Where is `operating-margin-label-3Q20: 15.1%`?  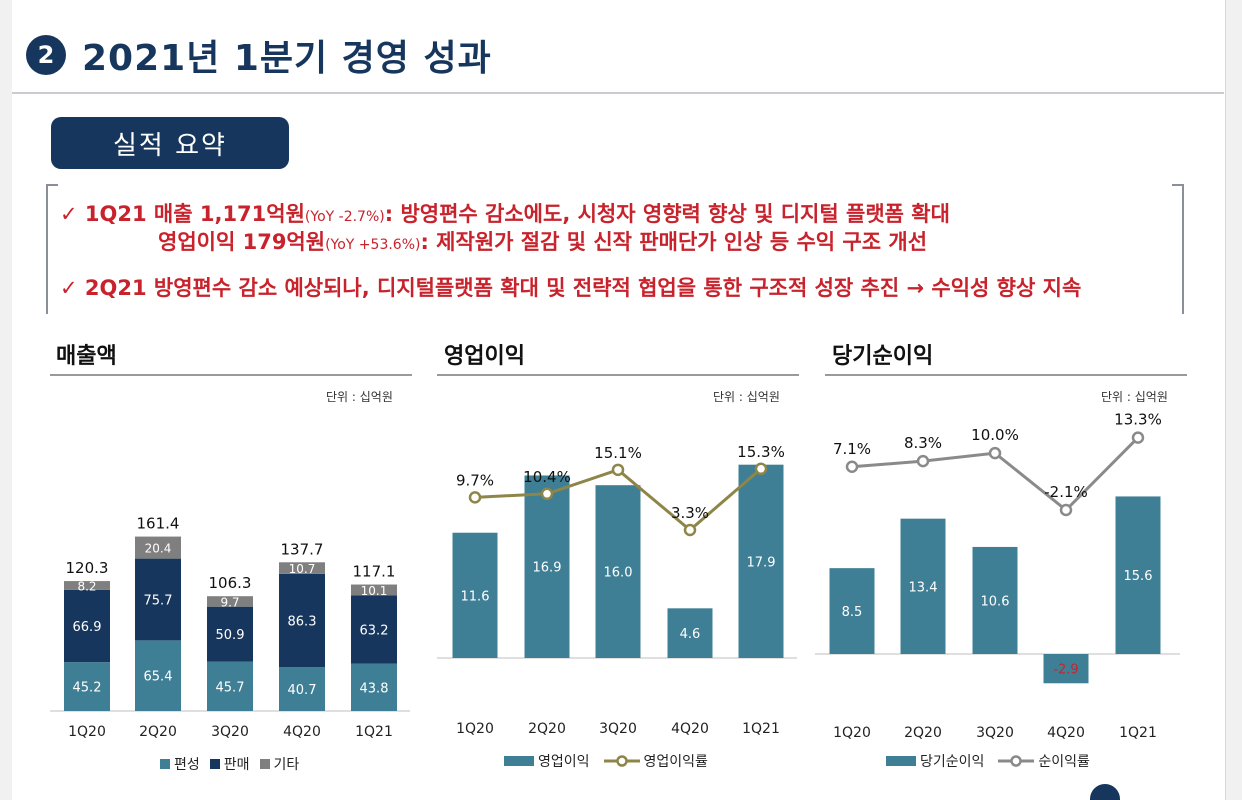
operating-margin-label-3Q20: 15.1% is located at coordinates (618, 453).